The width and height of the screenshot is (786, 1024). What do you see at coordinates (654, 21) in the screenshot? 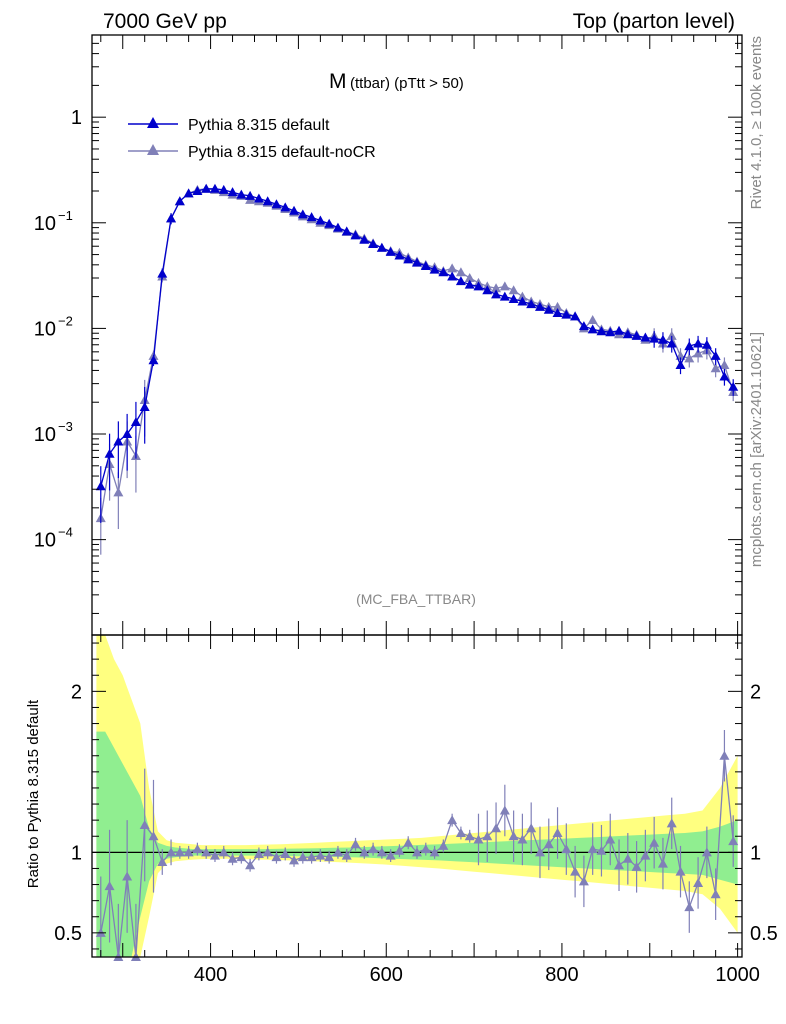
I see `header-process-label: Top (parton level)` at bounding box center [654, 21].